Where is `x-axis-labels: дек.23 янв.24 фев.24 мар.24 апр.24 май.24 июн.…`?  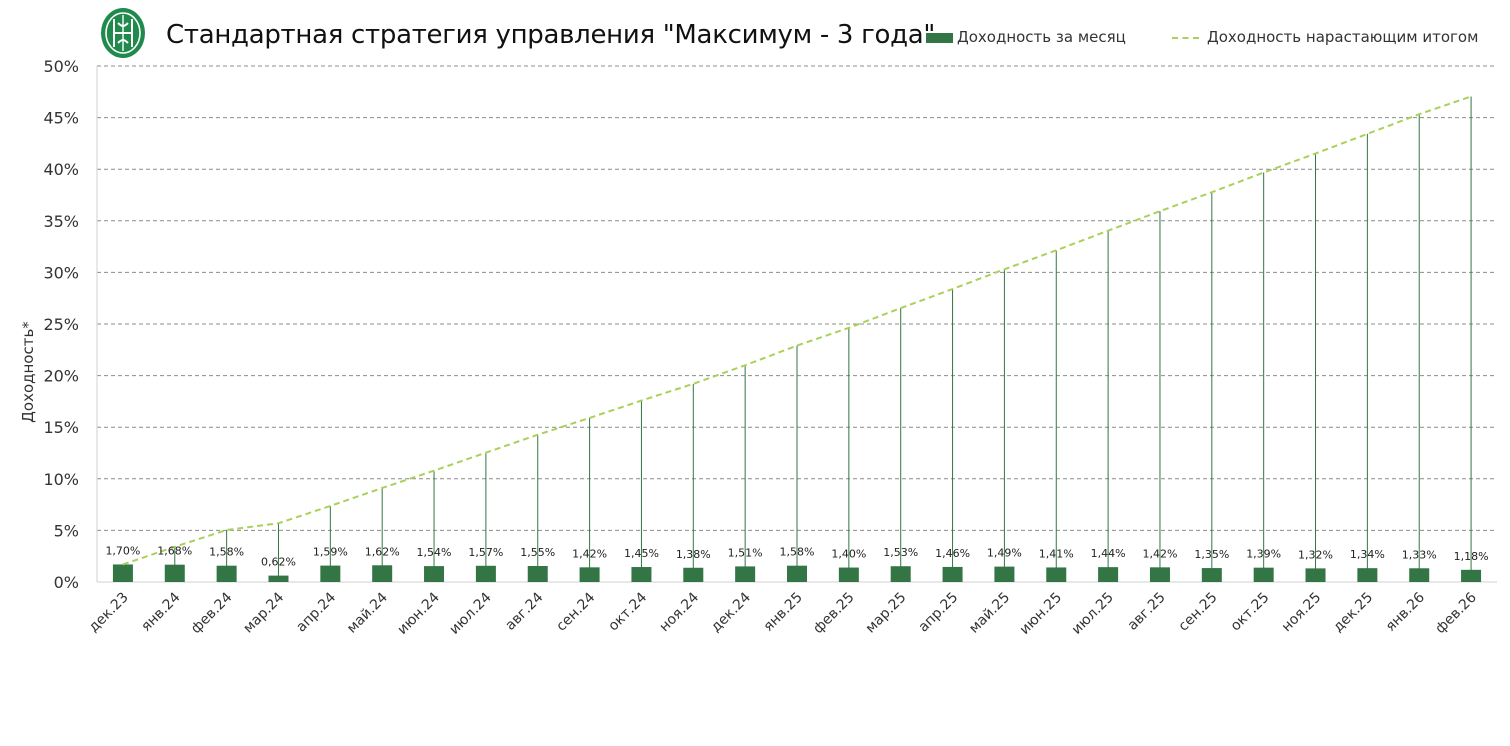 x-axis-labels: дек.23 янв.24 фев.24 мар.24 апр.24 май.24 июн.… is located at coordinates (783, 613).